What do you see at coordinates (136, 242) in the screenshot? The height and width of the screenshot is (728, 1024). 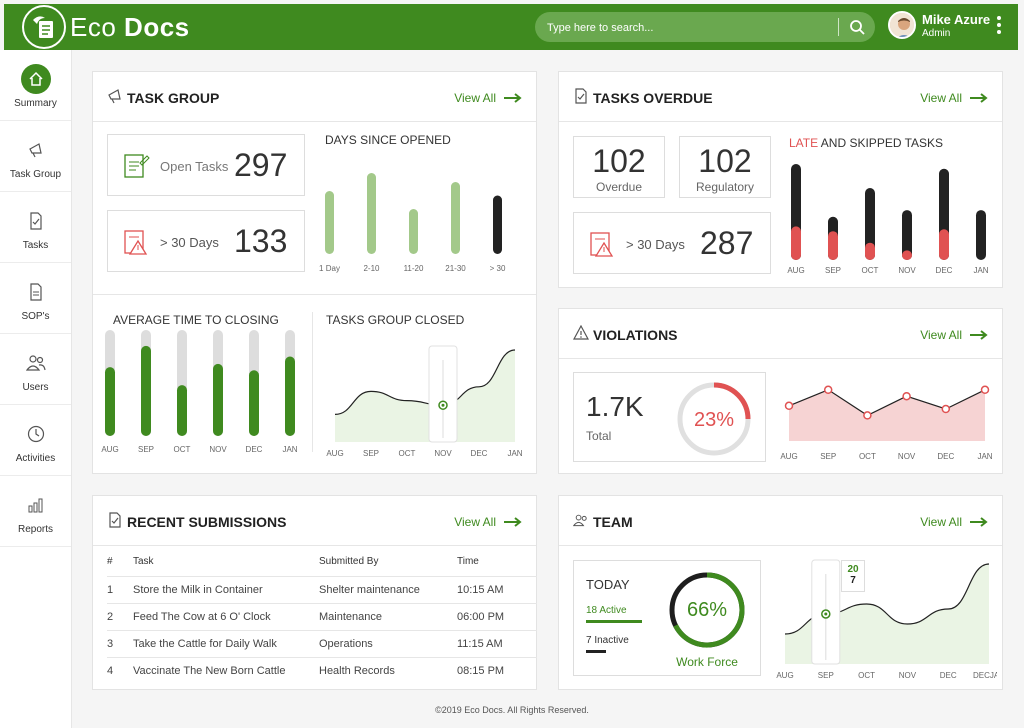 I see `warning-document-icon` at bounding box center [136, 242].